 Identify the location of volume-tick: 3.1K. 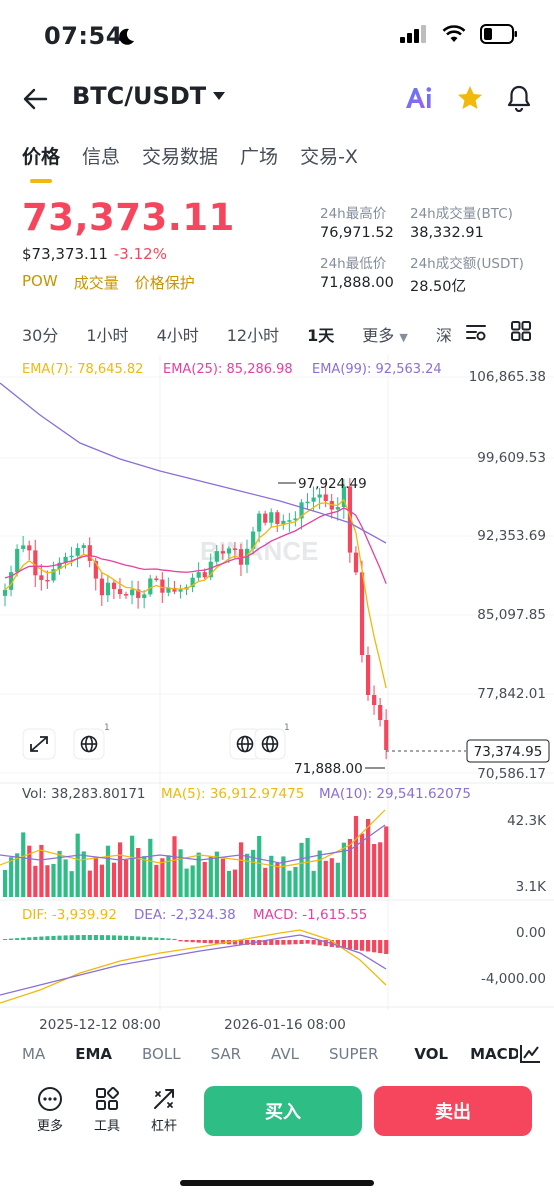
(531, 887).